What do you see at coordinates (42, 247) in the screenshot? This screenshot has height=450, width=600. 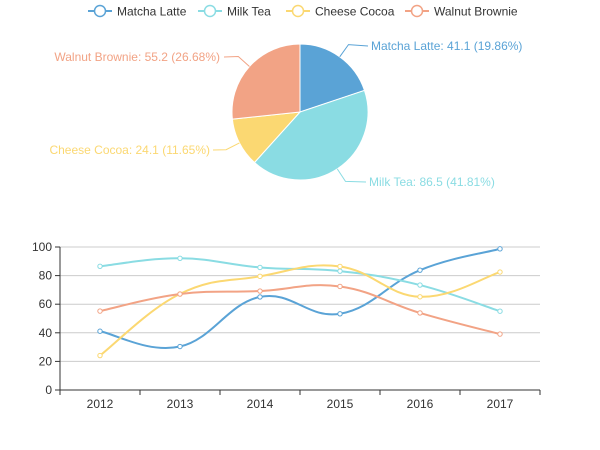 I see `y-tick-label: 100` at bounding box center [42, 247].